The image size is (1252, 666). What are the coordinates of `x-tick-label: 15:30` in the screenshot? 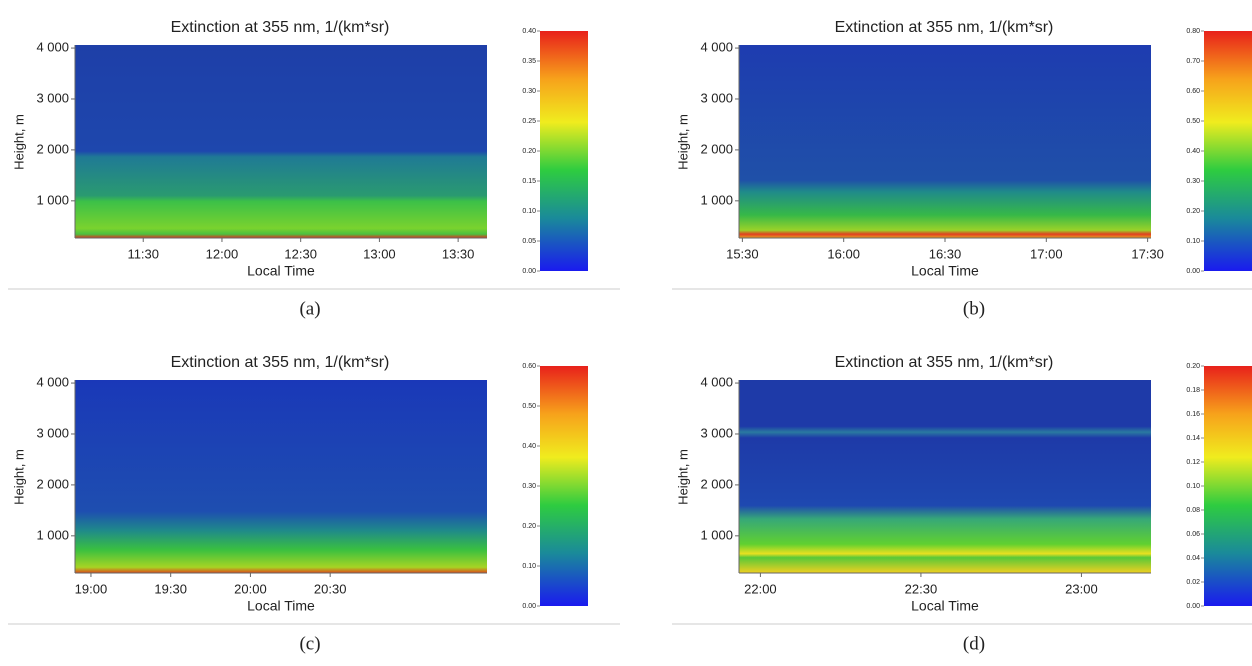 It's located at (742, 253).